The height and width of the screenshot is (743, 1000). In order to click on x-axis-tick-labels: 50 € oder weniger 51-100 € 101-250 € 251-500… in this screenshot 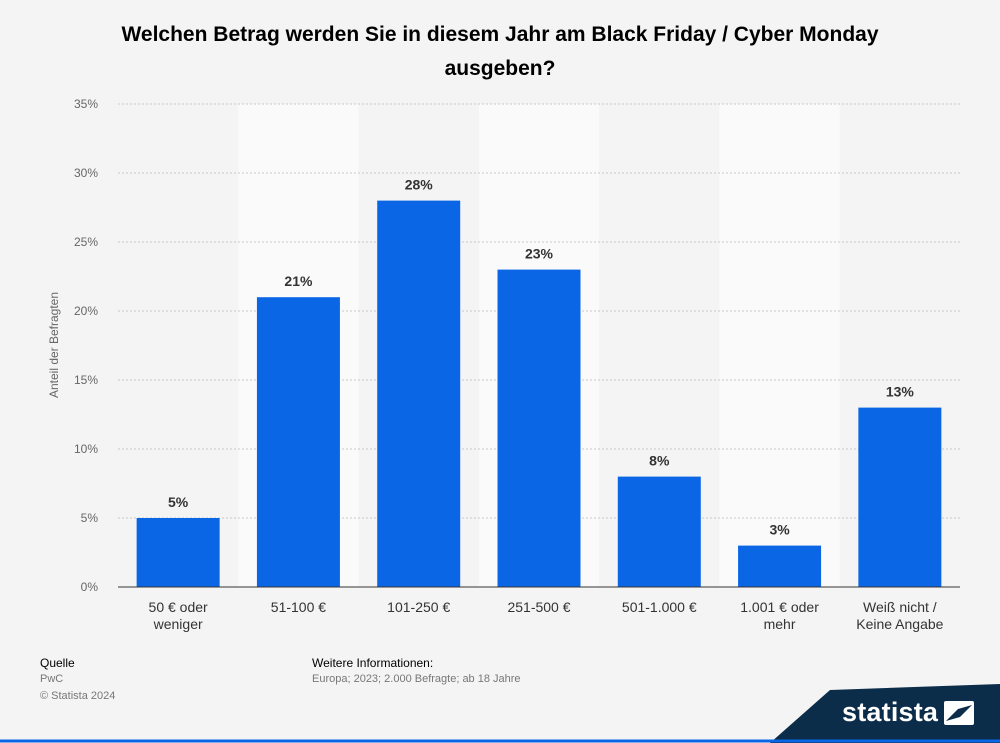, I will do `click(546, 615)`.